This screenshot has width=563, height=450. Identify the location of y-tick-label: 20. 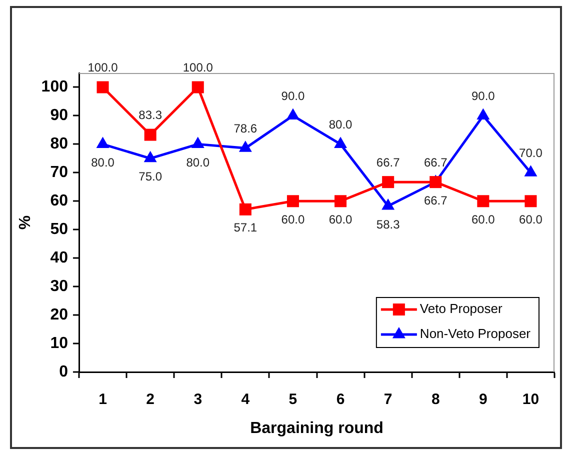
(59, 315).